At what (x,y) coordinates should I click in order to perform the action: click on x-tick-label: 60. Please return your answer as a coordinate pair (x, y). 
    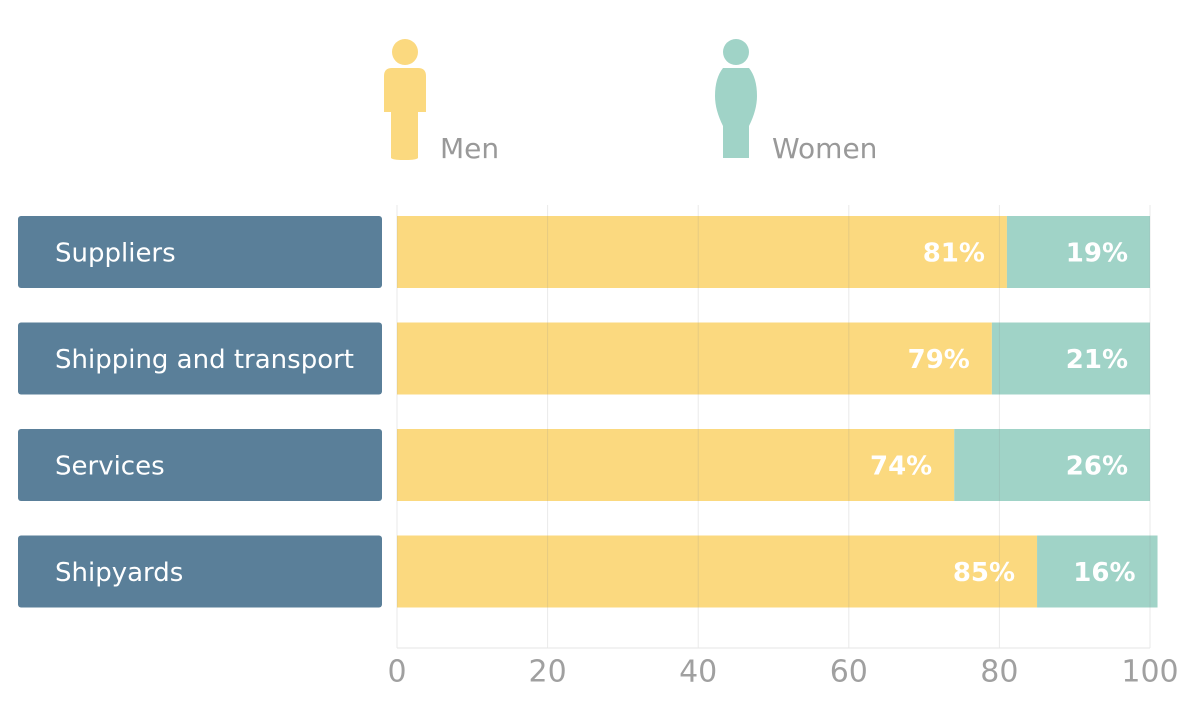
    Looking at the image, I should click on (849, 672).